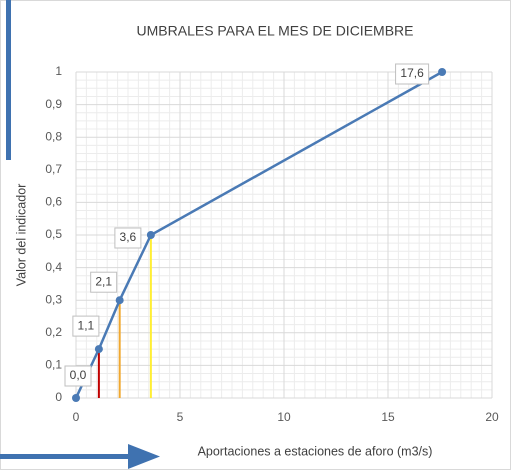  What do you see at coordinates (180, 417) in the screenshot?
I see `x-tick-label: 5` at bounding box center [180, 417].